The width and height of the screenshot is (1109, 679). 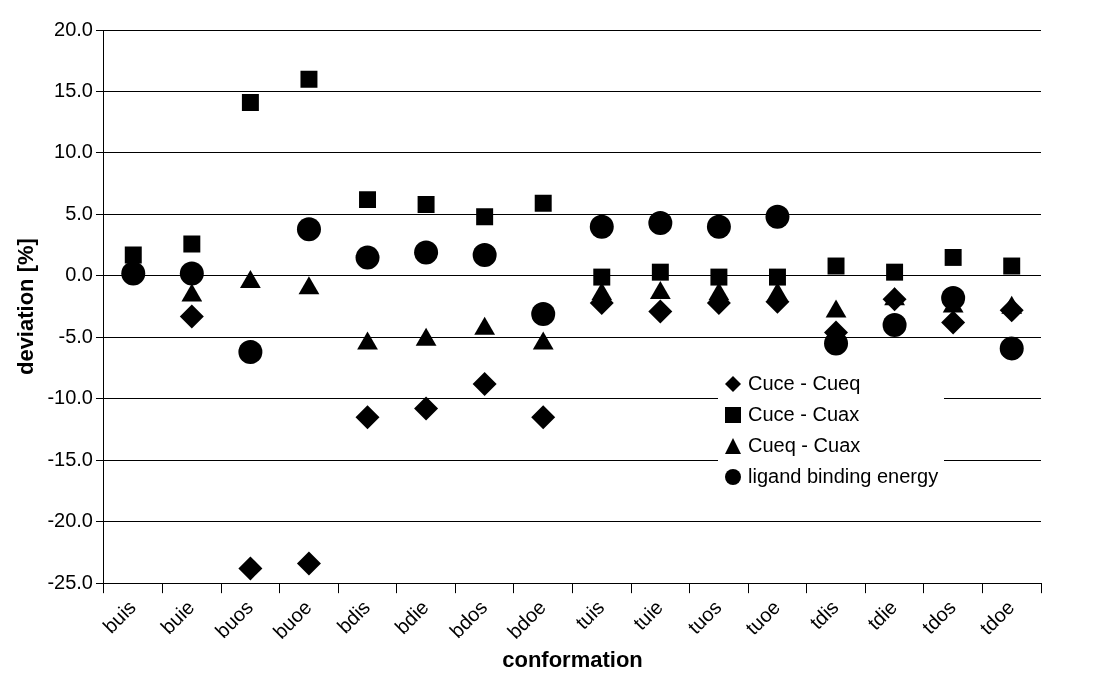 I want to click on x-tick-label: tdie, so click(x=882, y=615).